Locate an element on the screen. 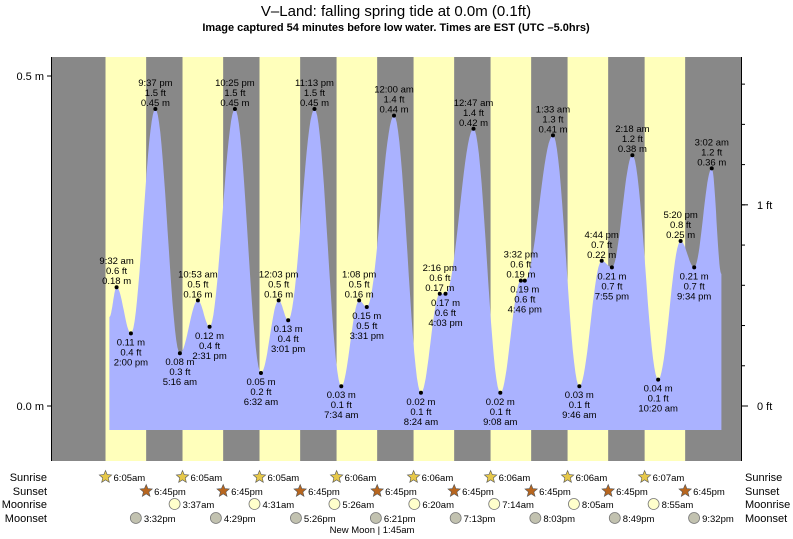 The height and width of the screenshot is (539, 793). tide-m-label-label: 0.41 m is located at coordinates (552, 129).